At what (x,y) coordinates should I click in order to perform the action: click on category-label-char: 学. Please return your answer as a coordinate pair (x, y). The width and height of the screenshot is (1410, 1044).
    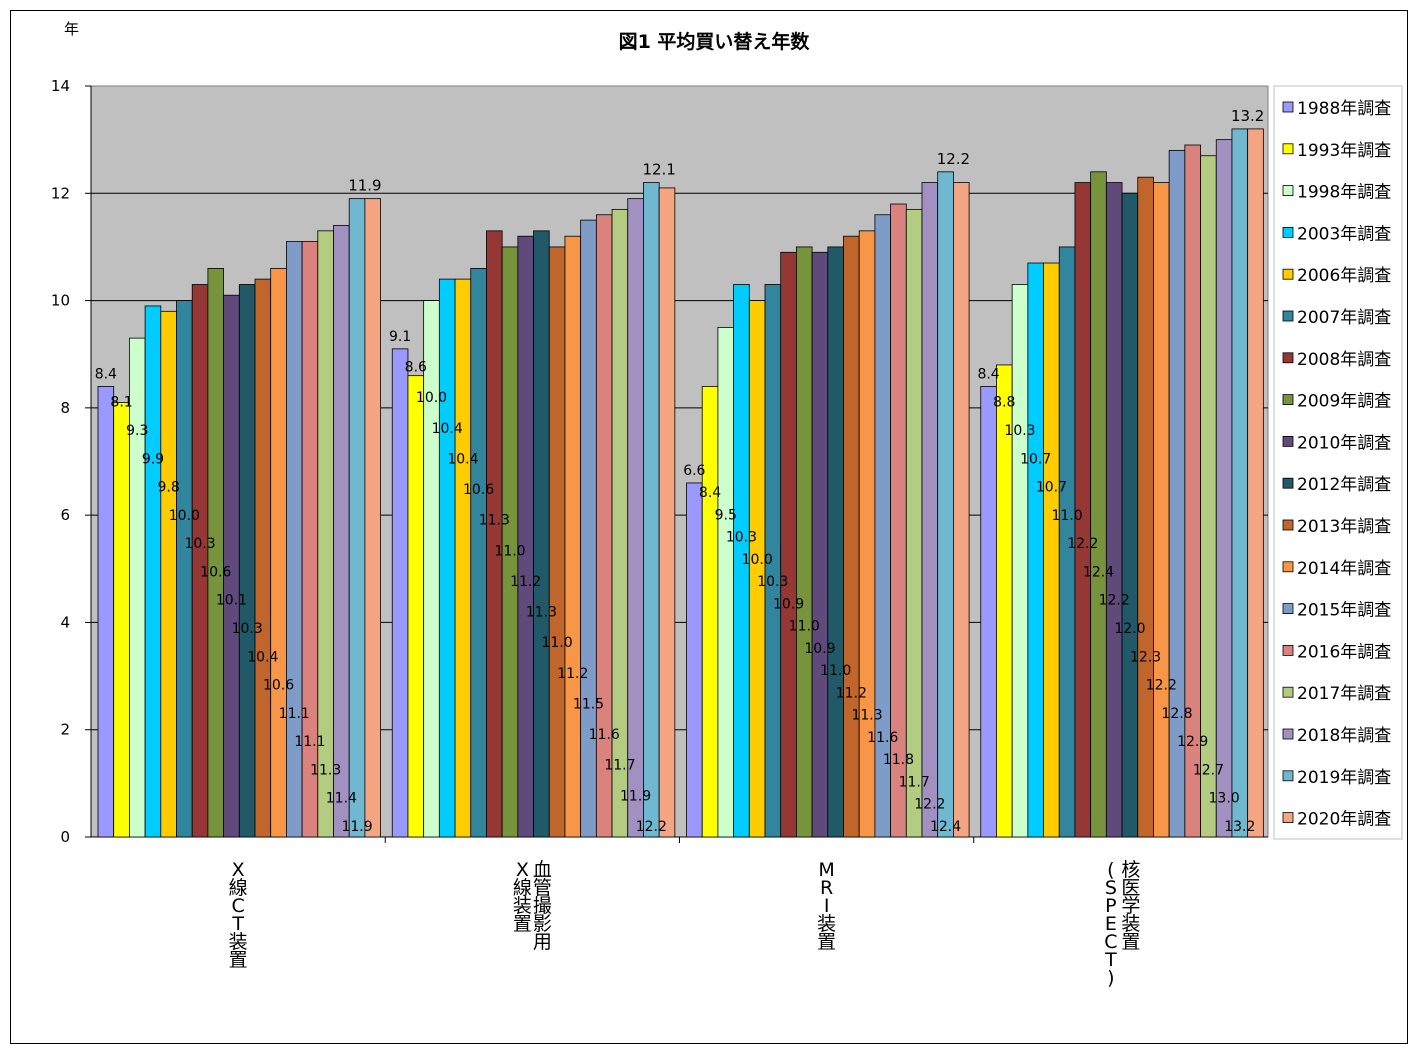
    Looking at the image, I should click on (1130, 906).